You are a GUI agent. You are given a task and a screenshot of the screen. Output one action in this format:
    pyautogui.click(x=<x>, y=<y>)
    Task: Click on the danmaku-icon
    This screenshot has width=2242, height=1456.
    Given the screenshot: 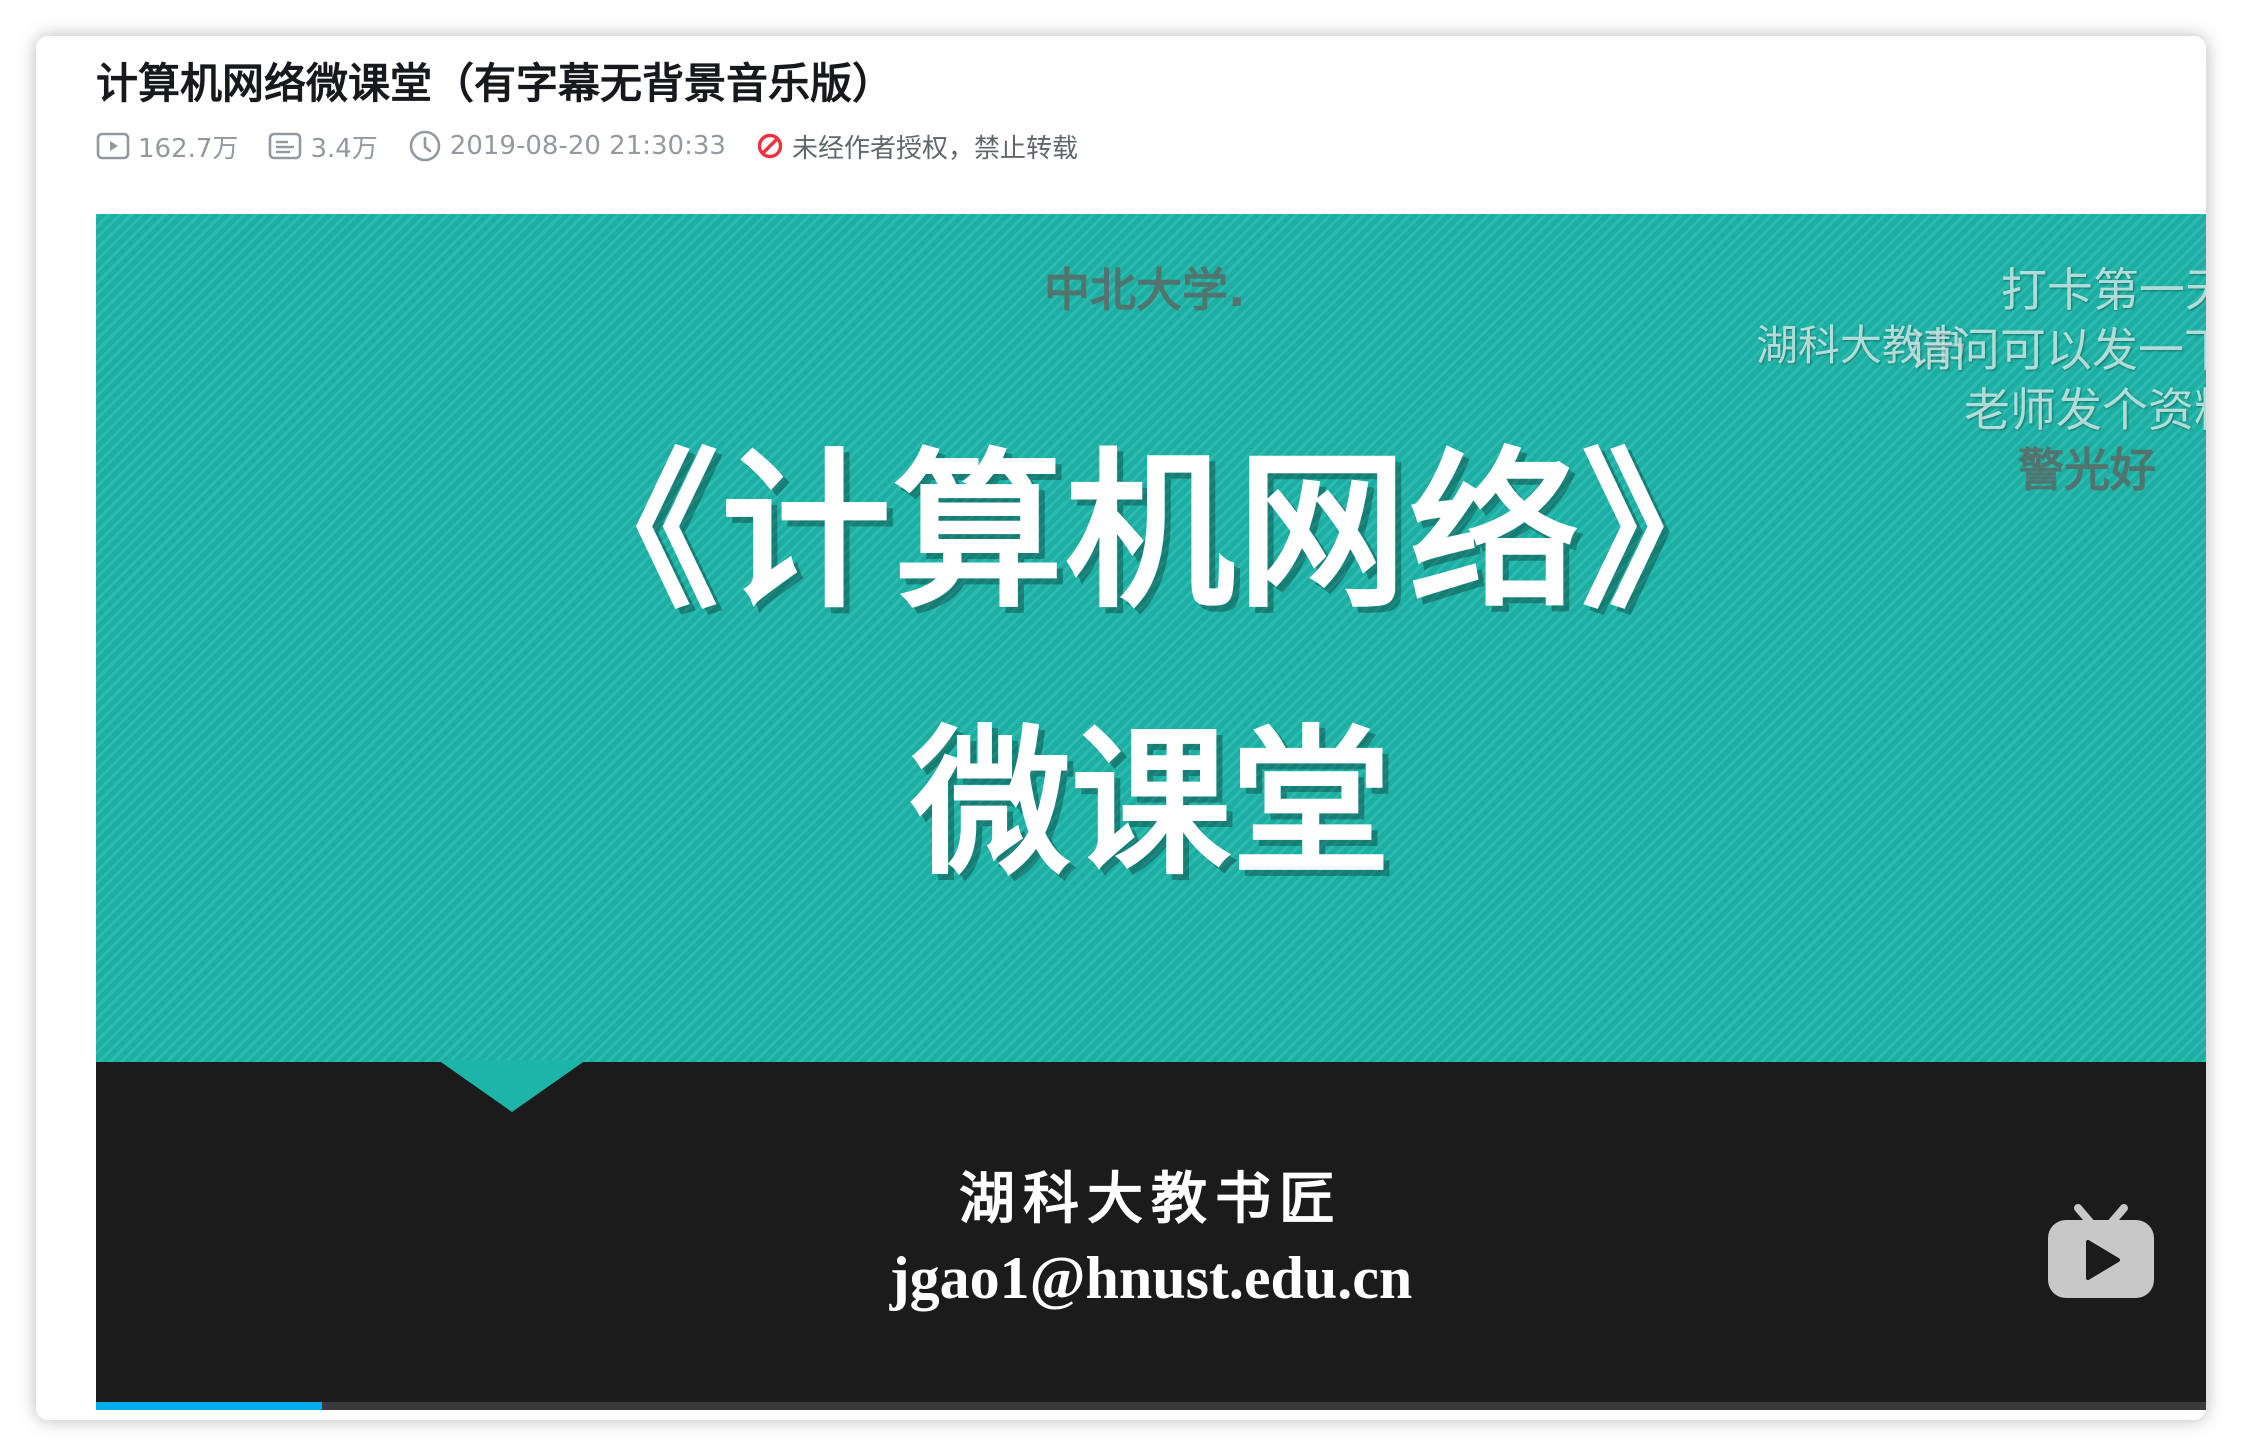 What is the action you would take?
    pyautogui.click(x=285, y=146)
    